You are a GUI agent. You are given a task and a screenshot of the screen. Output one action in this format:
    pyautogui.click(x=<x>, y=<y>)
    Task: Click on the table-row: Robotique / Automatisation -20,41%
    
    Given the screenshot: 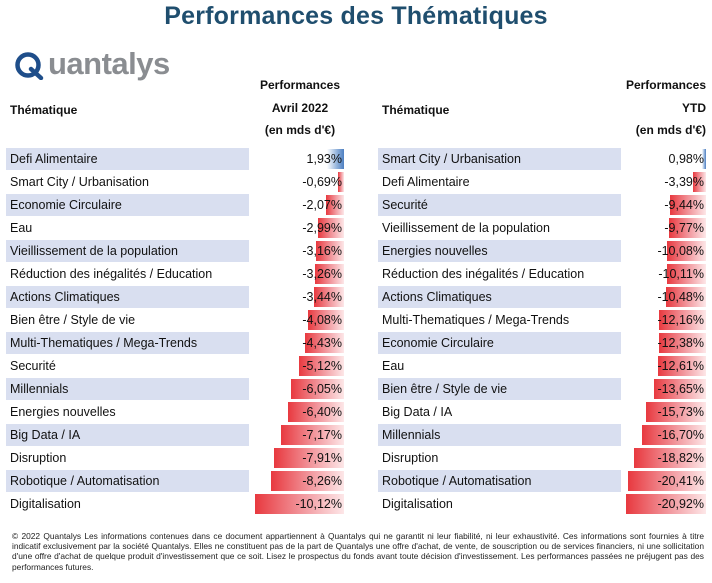 What is the action you would take?
    pyautogui.click(x=542, y=481)
    